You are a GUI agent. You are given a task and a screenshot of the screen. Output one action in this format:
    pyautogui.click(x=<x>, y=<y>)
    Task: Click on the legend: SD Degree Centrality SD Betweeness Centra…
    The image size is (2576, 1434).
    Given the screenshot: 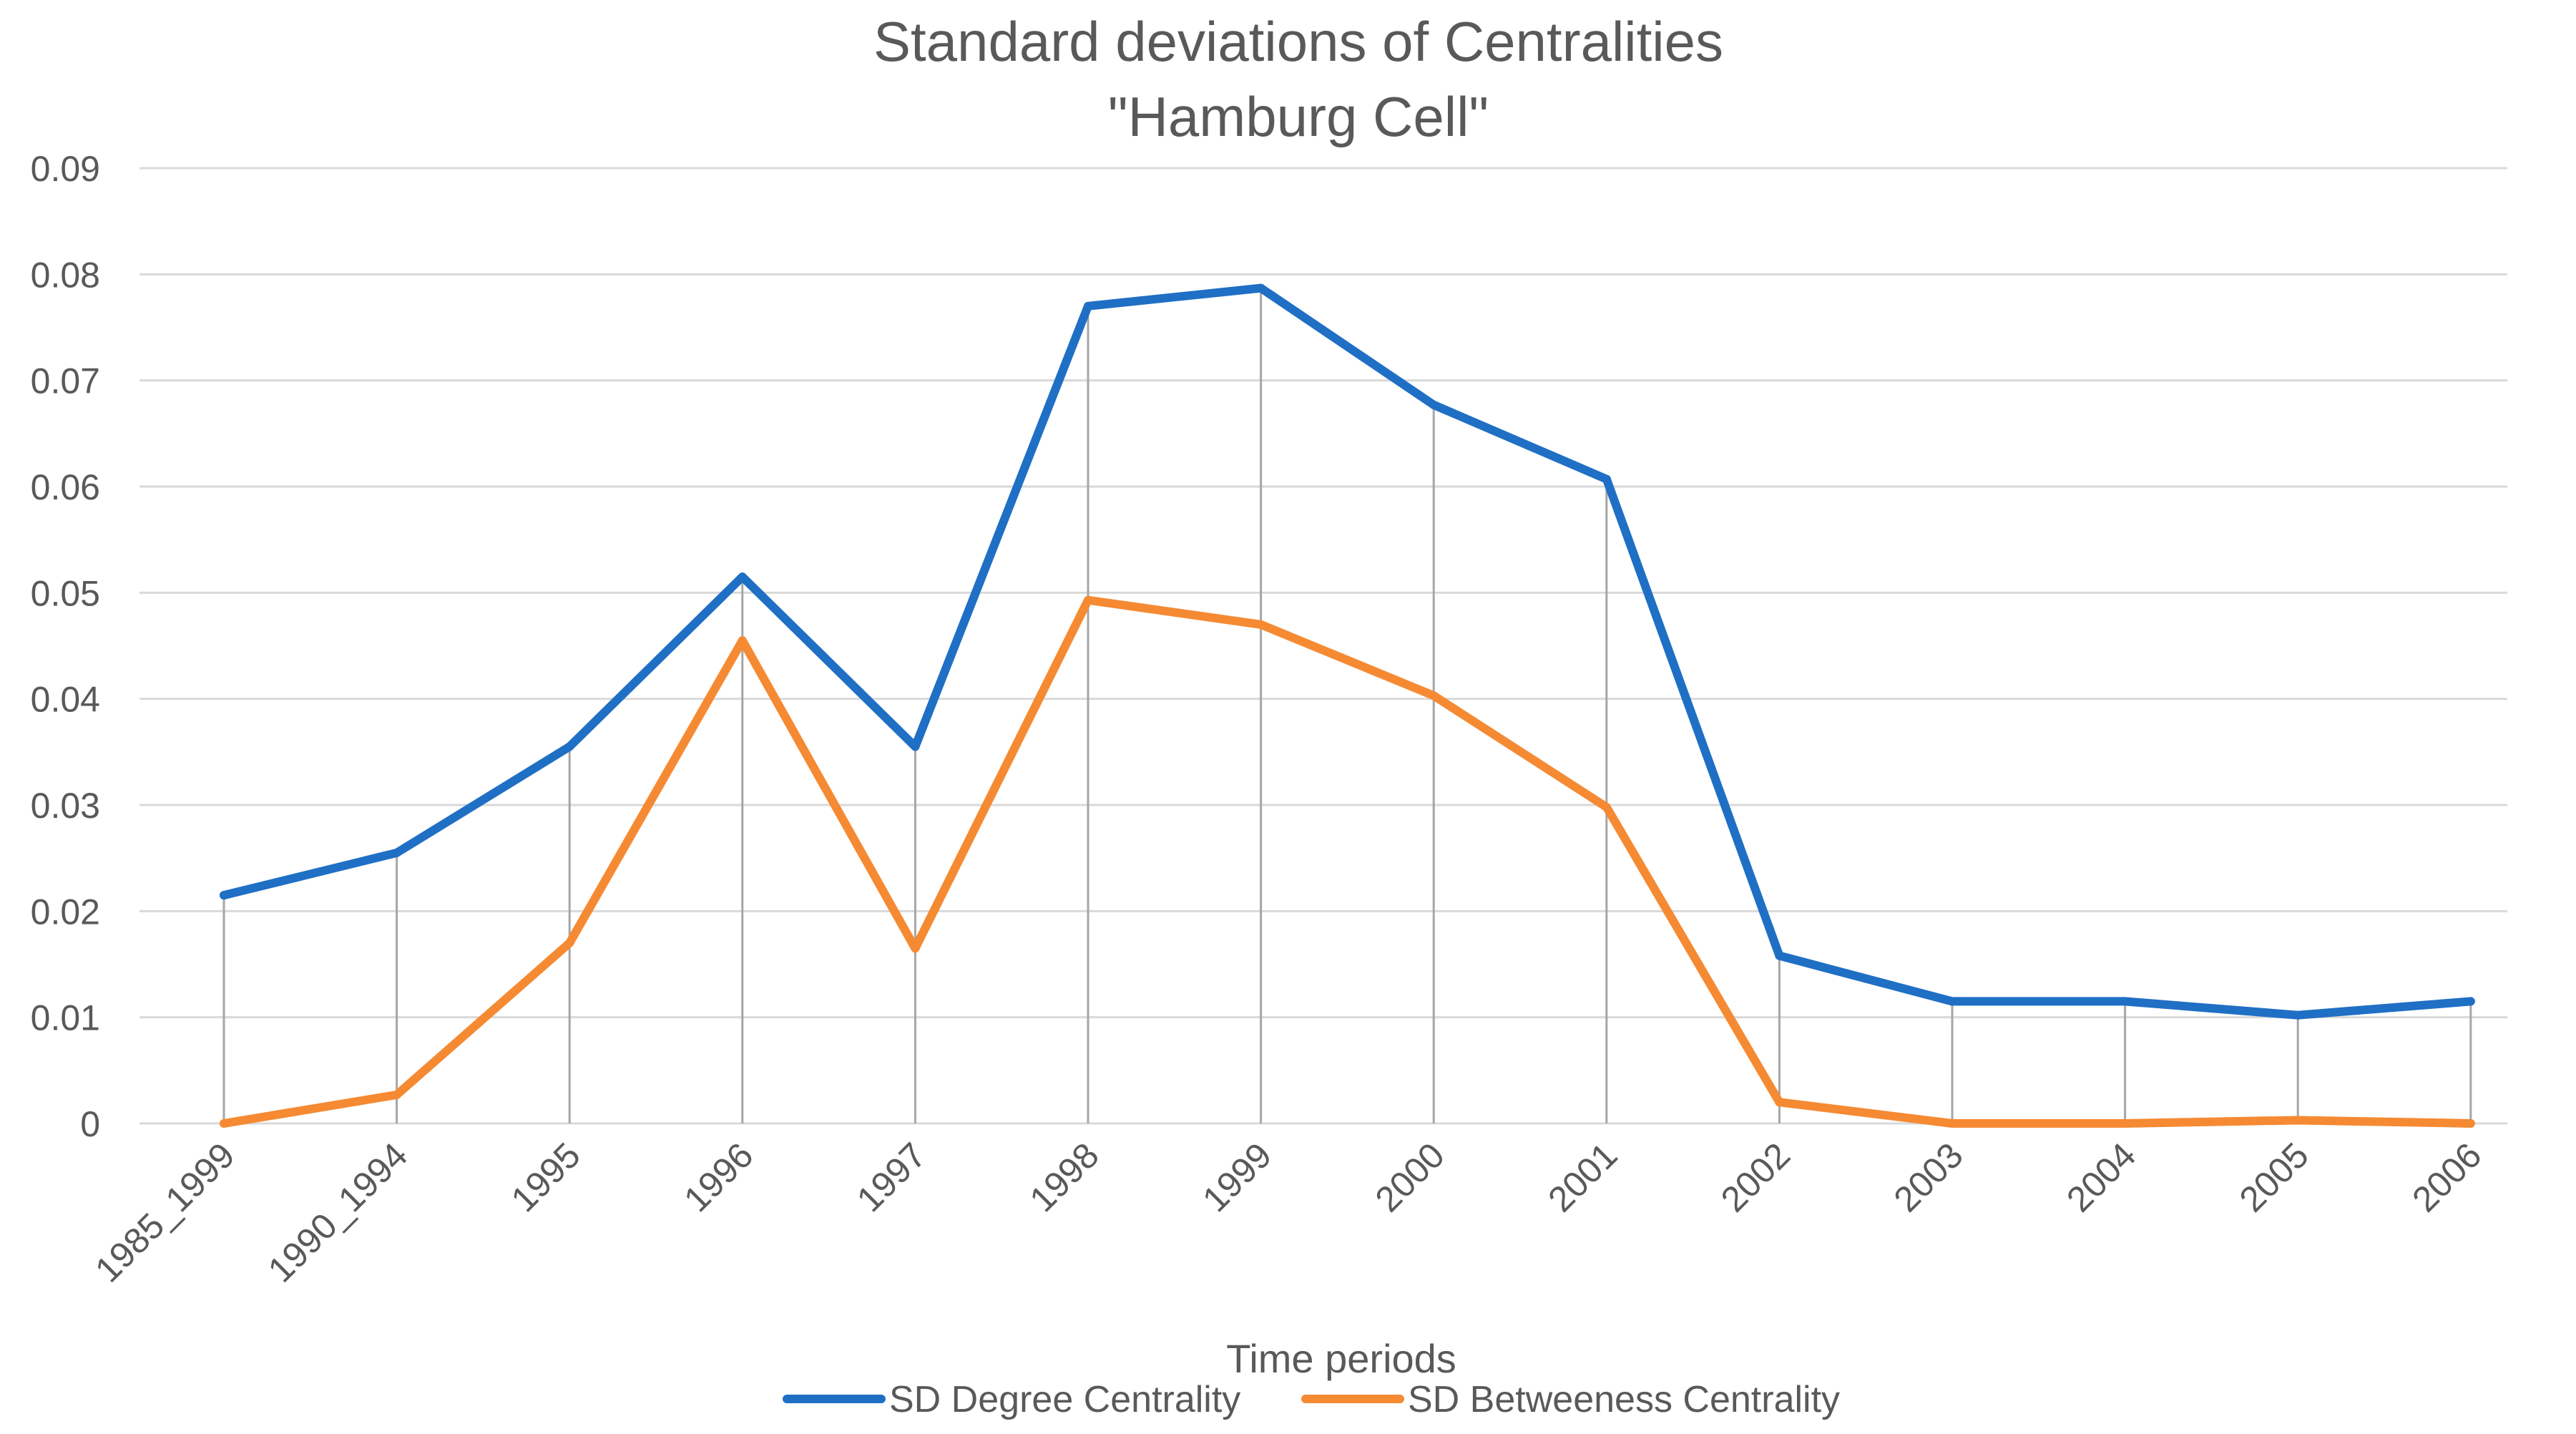 What is the action you would take?
    pyautogui.click(x=1311, y=1399)
    